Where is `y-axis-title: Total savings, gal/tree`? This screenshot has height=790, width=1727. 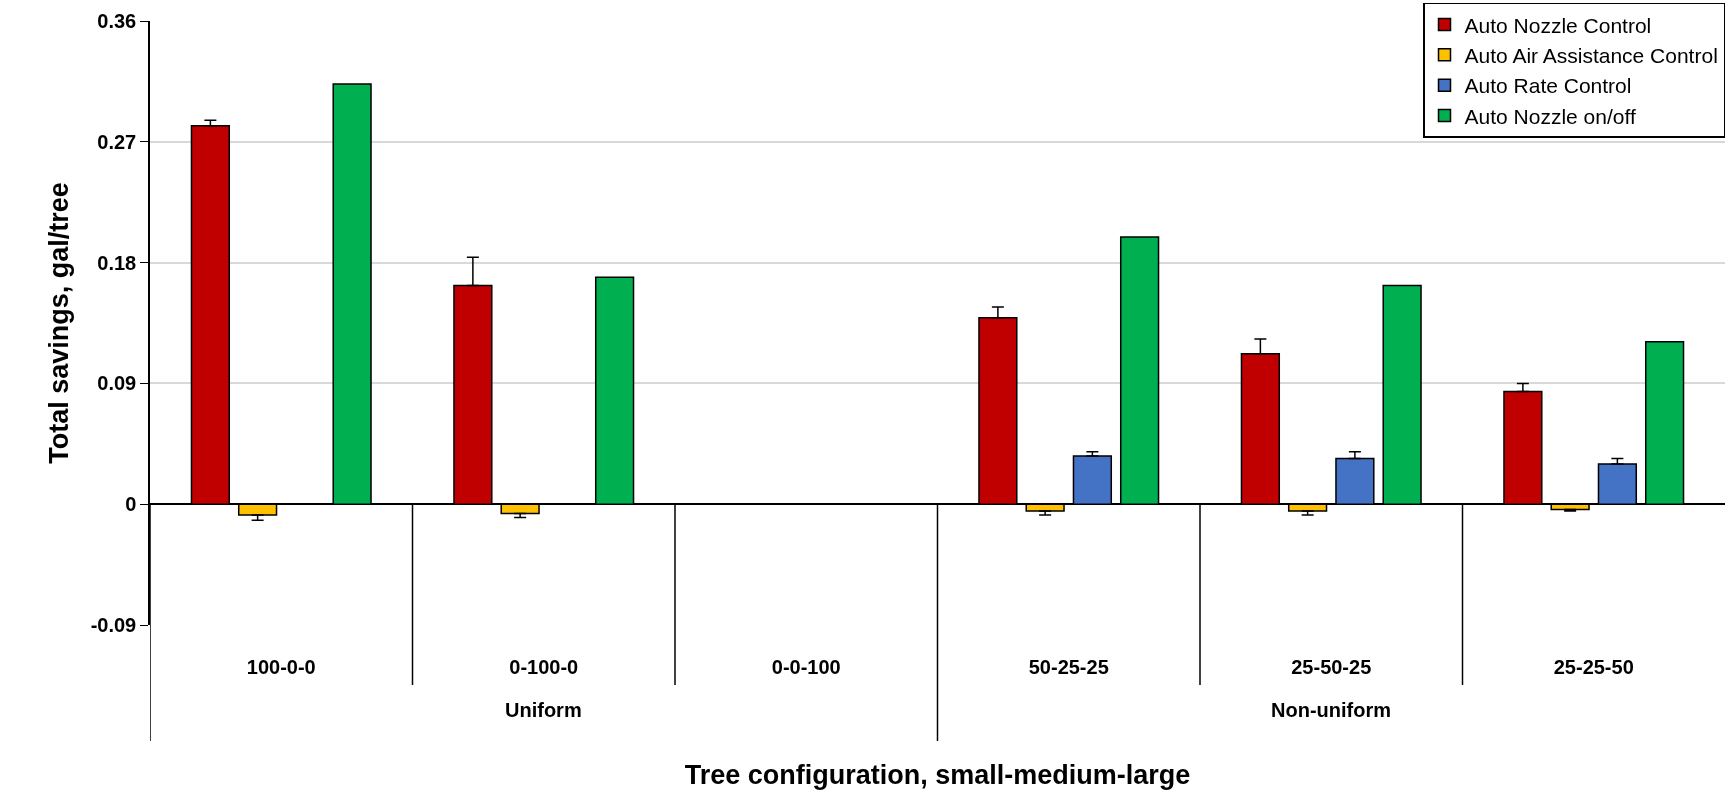
y-axis-title: Total savings, gal/tree is located at coordinates (59, 323).